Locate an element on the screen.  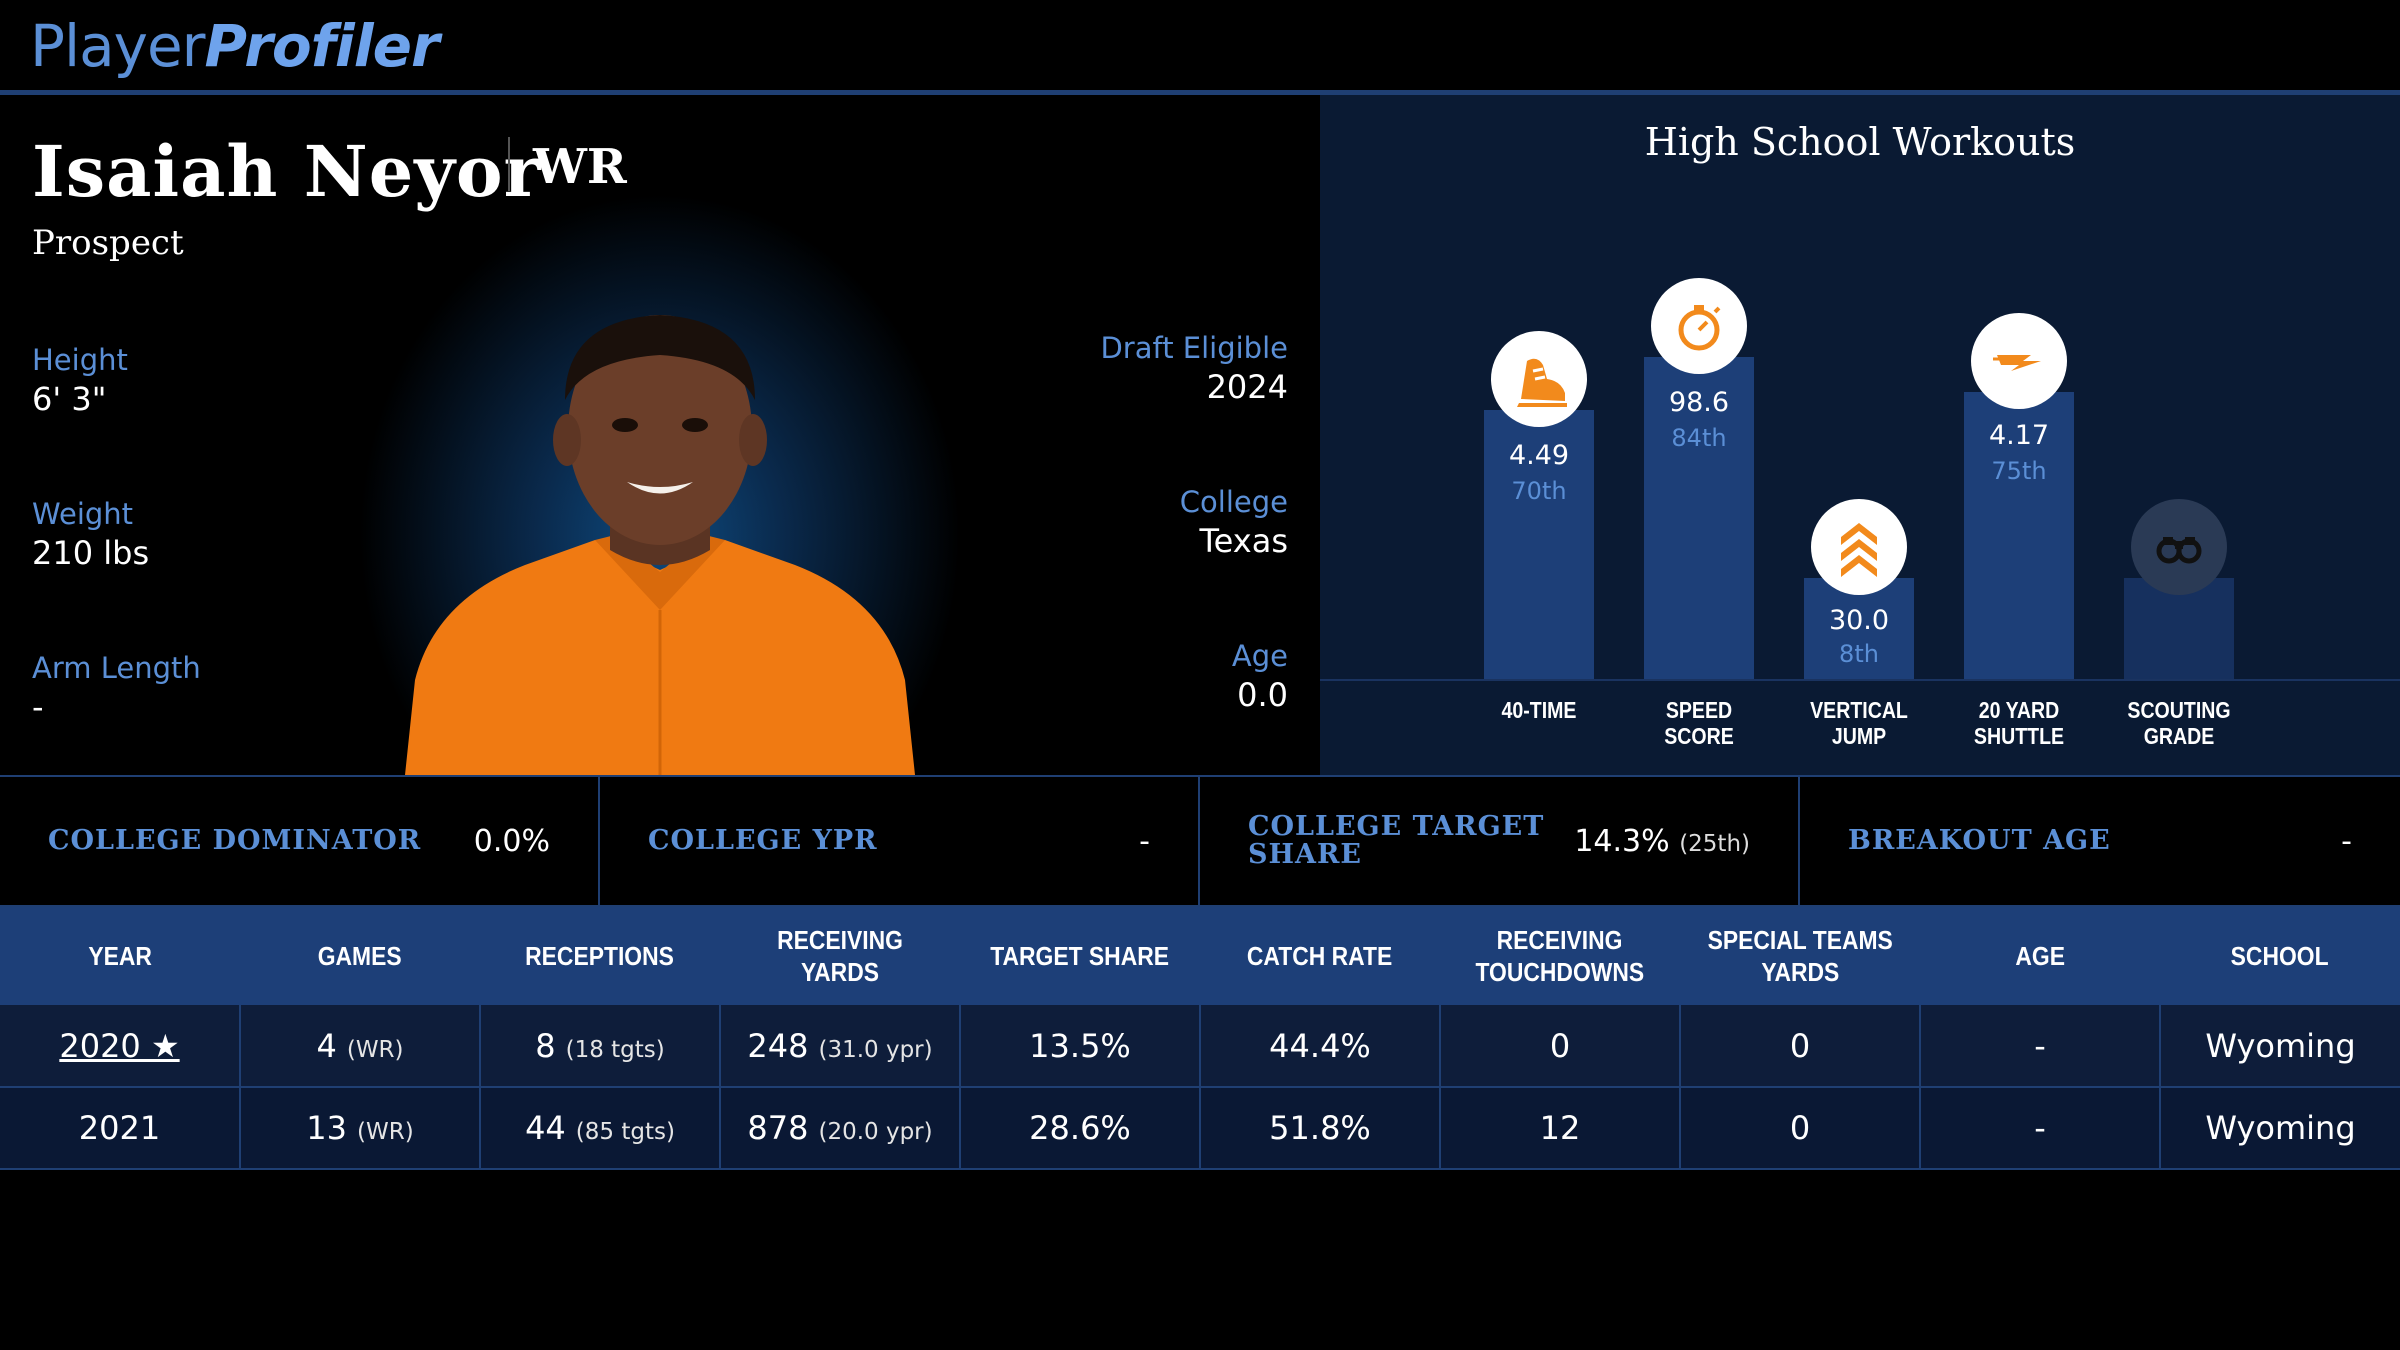
metric-college-dominator: COLLEGE DOMINATOR 0.0% is located at coordinates (300, 841).